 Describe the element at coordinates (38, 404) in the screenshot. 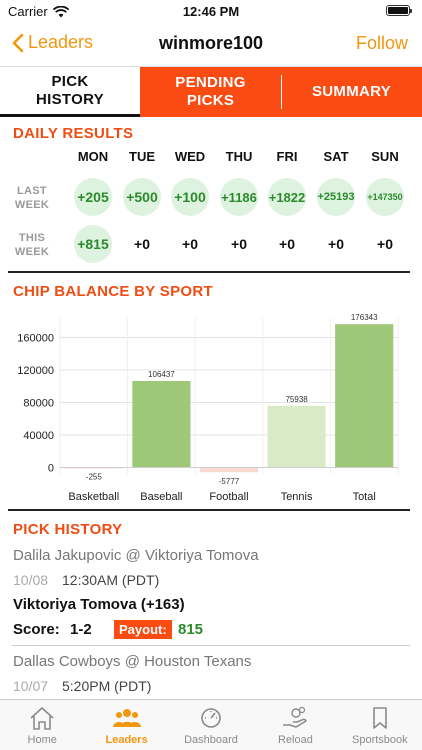

I see `y-tick-label: 80000` at that location.